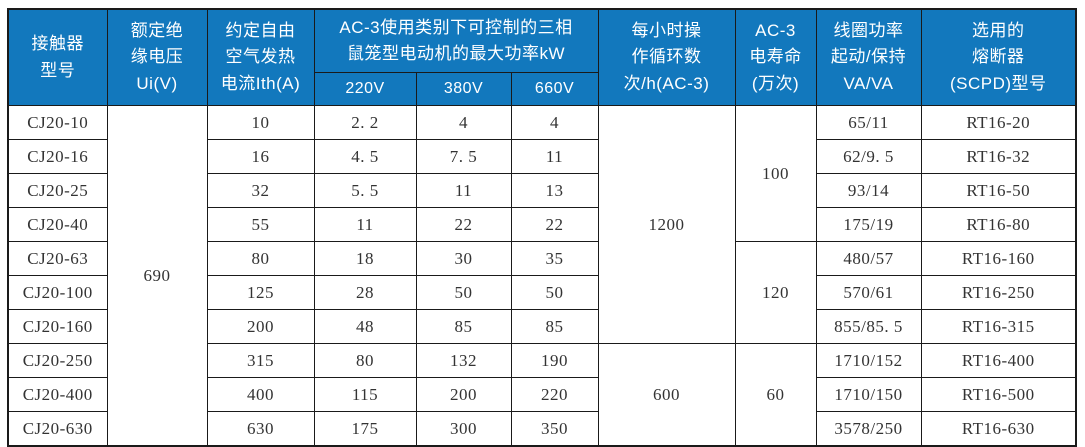 This screenshot has height=447, width=1085. Describe the element at coordinates (554, 394) in the screenshot. I see `cell-p660: 220` at that location.